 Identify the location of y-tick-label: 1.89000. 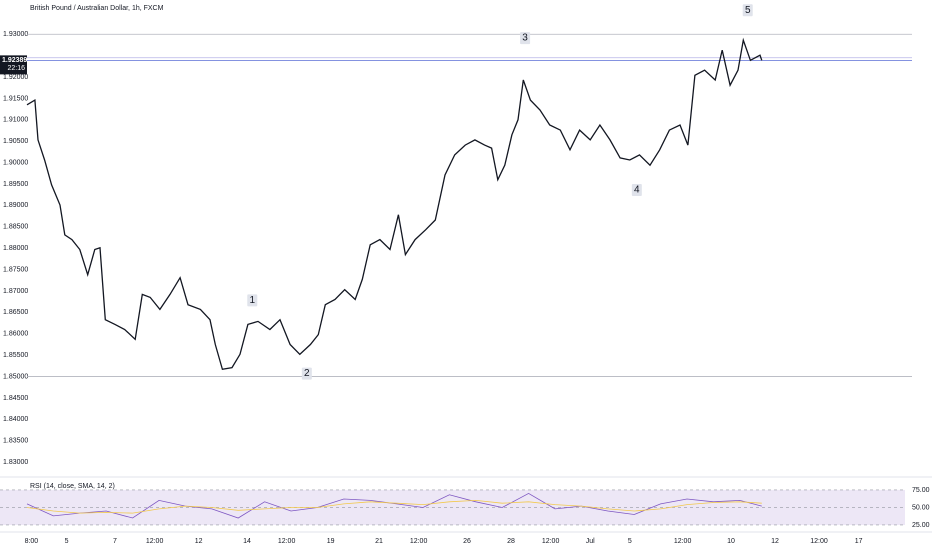
(15, 205).